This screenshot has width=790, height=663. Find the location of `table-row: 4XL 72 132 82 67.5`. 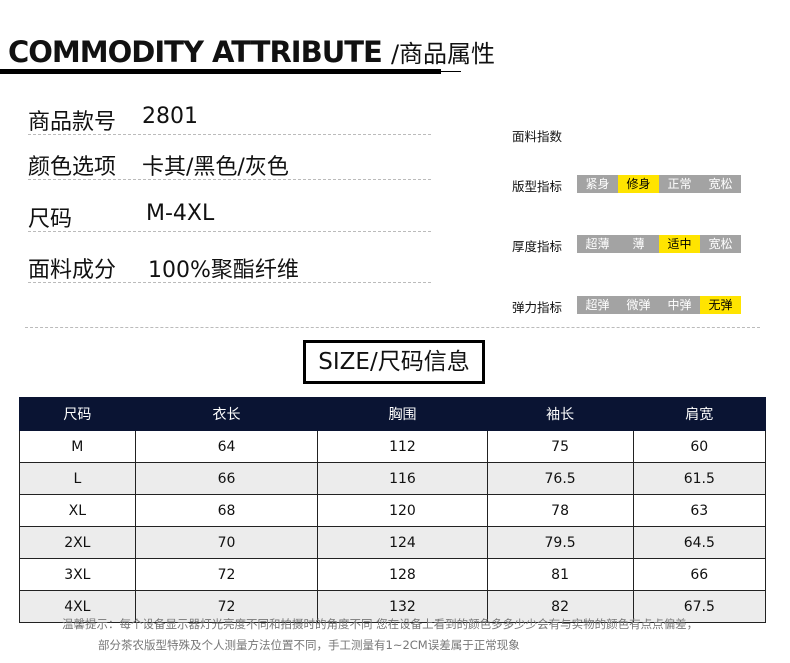

table-row: 4XL 72 132 82 67.5 is located at coordinates (393, 606).